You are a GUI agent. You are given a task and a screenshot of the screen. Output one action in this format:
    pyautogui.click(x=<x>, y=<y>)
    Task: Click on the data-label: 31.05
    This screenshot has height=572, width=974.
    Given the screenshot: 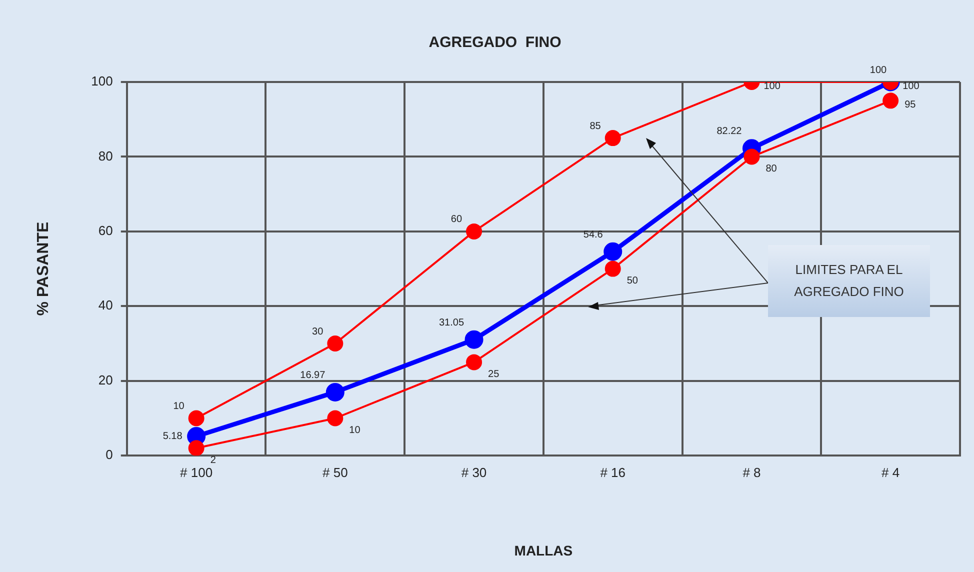 What is the action you would take?
    pyautogui.click(x=451, y=322)
    